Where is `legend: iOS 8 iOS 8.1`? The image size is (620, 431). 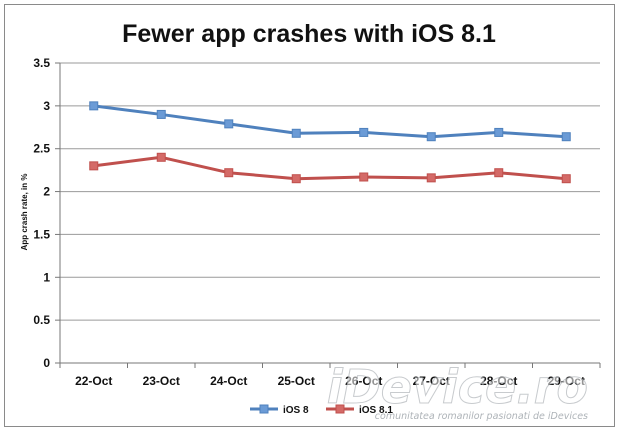
legend: iOS 8 iOS 8.1 is located at coordinates (321, 410).